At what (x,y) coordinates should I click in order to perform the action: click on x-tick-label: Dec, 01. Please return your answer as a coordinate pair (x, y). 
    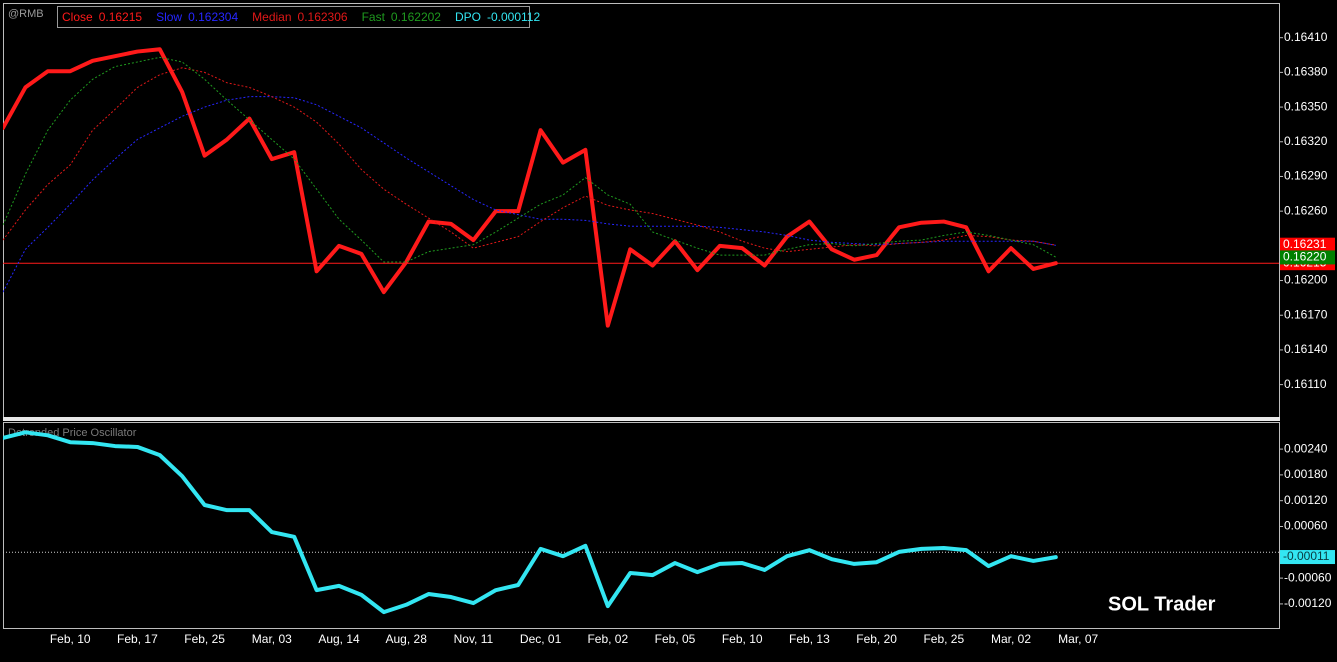
    Looking at the image, I should click on (541, 639).